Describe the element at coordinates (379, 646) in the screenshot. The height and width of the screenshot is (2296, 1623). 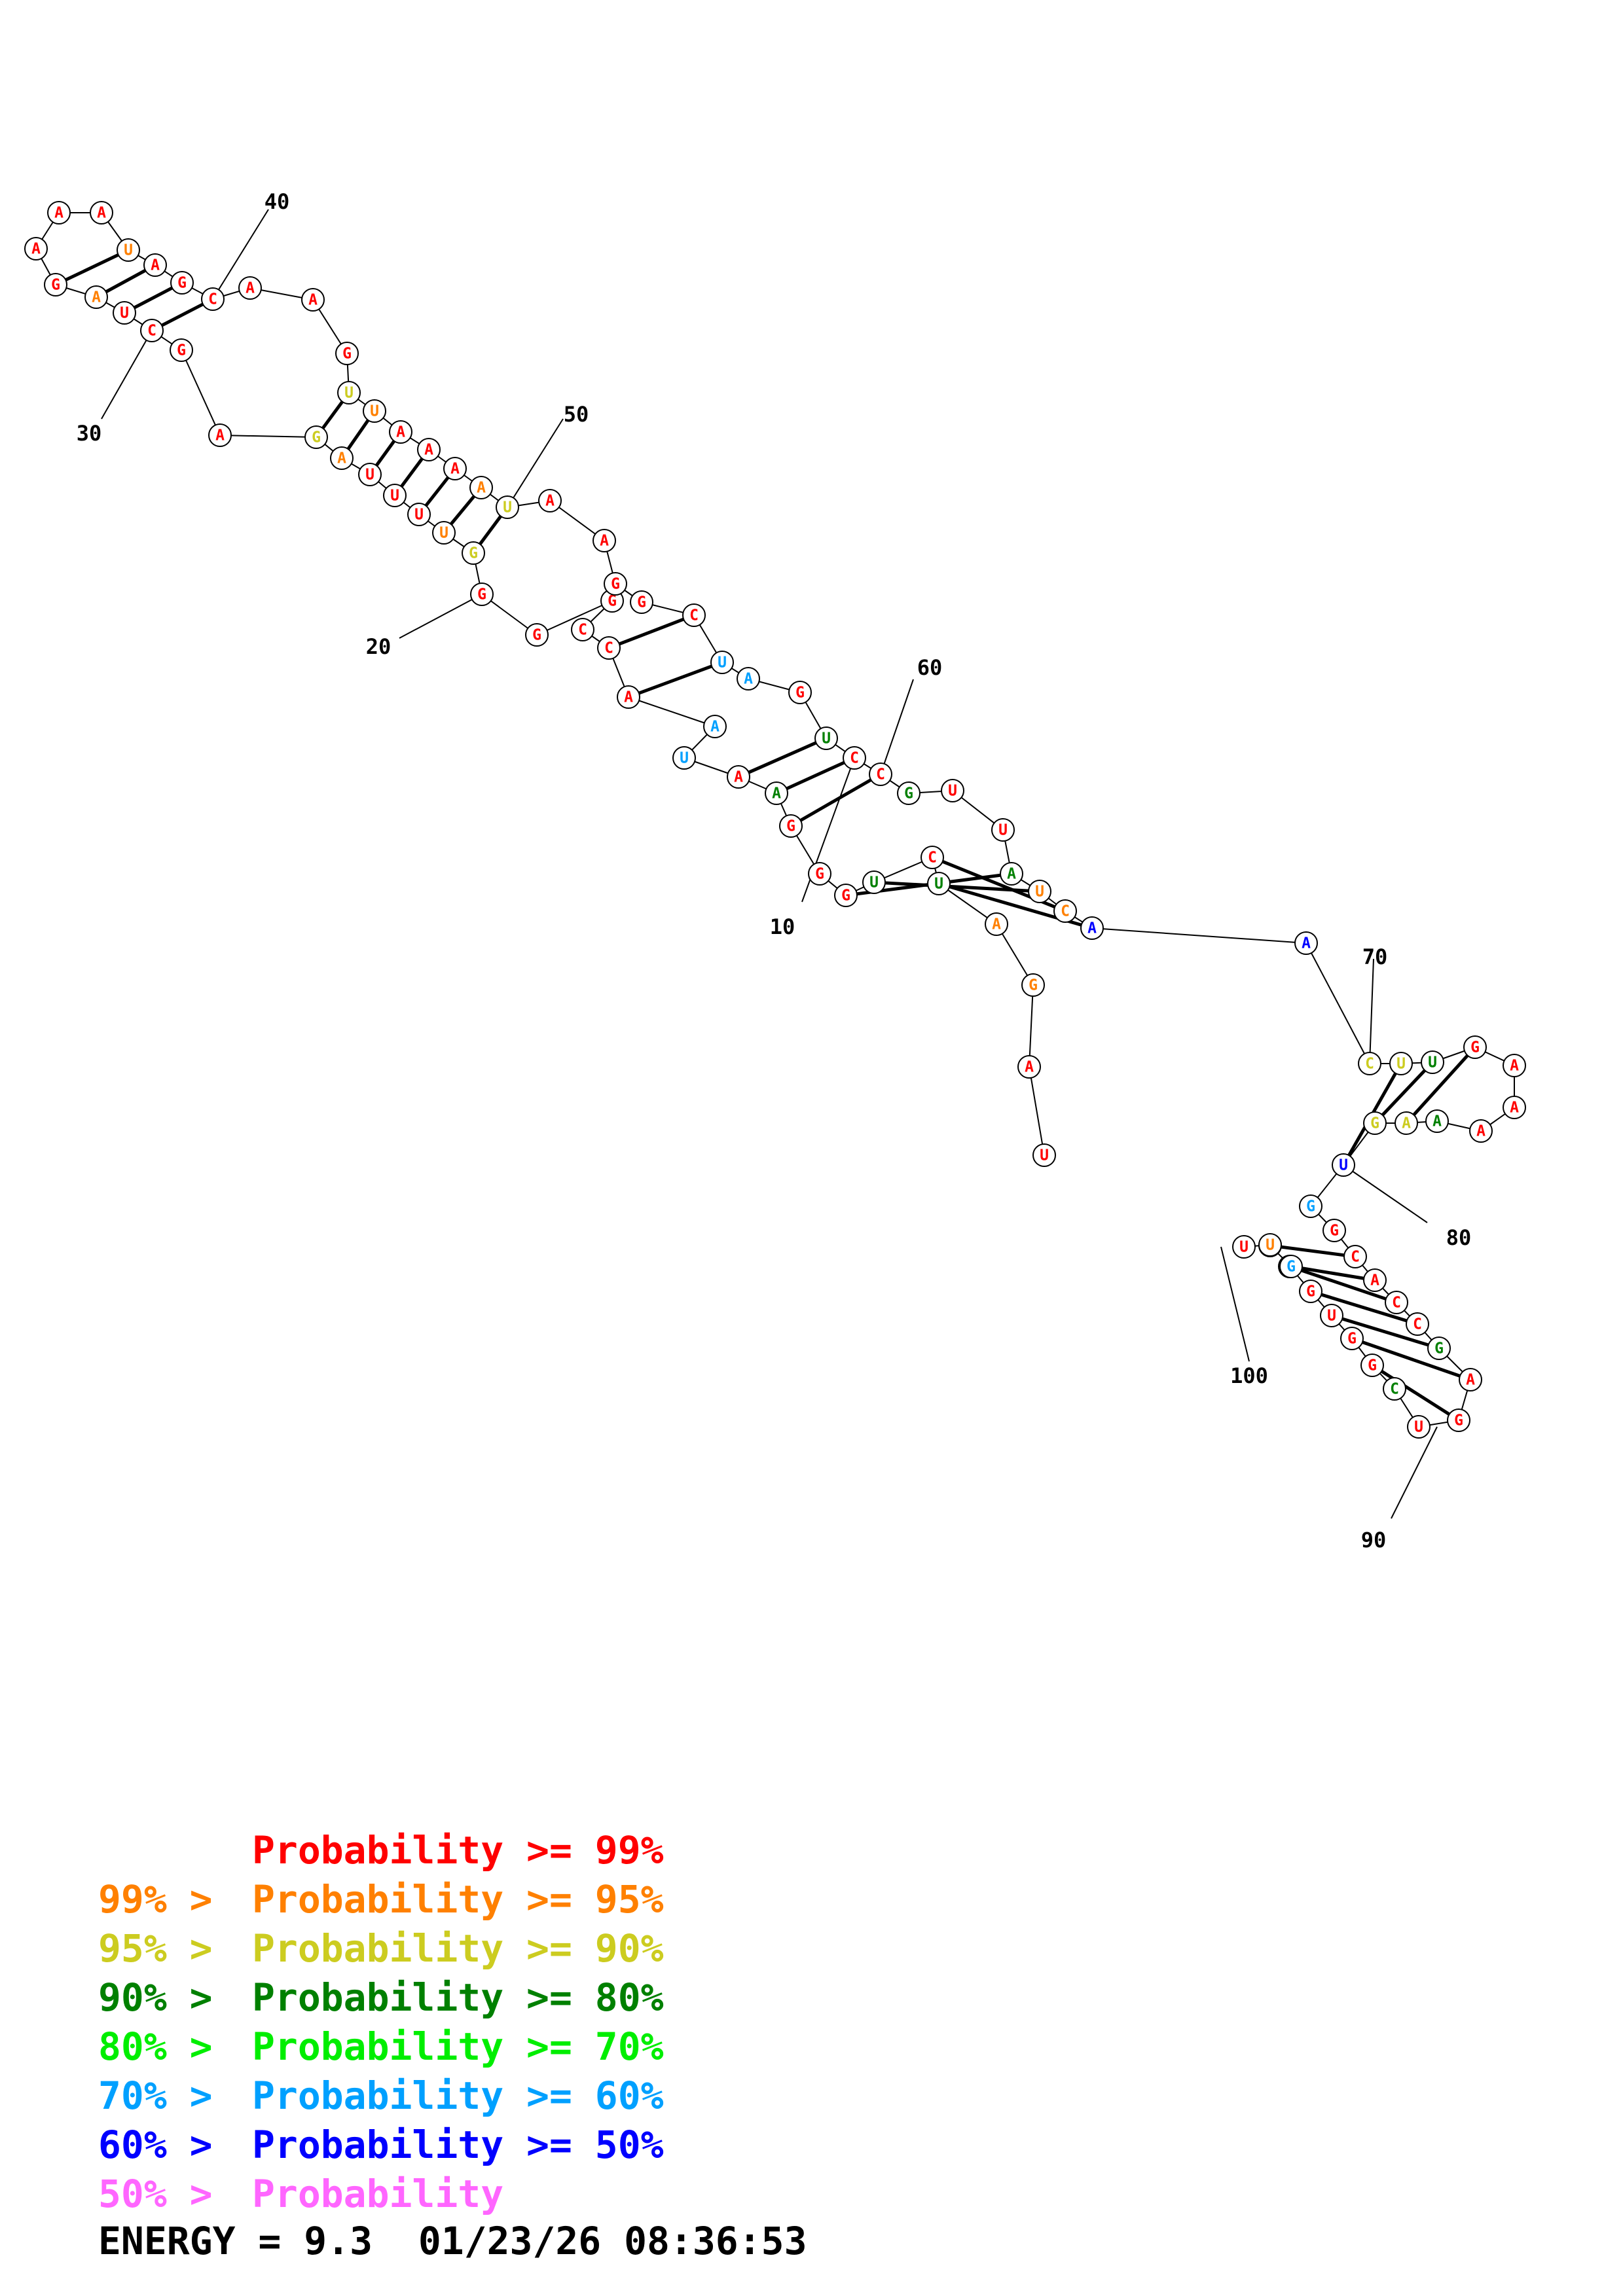
I see `position-label: 20` at that location.